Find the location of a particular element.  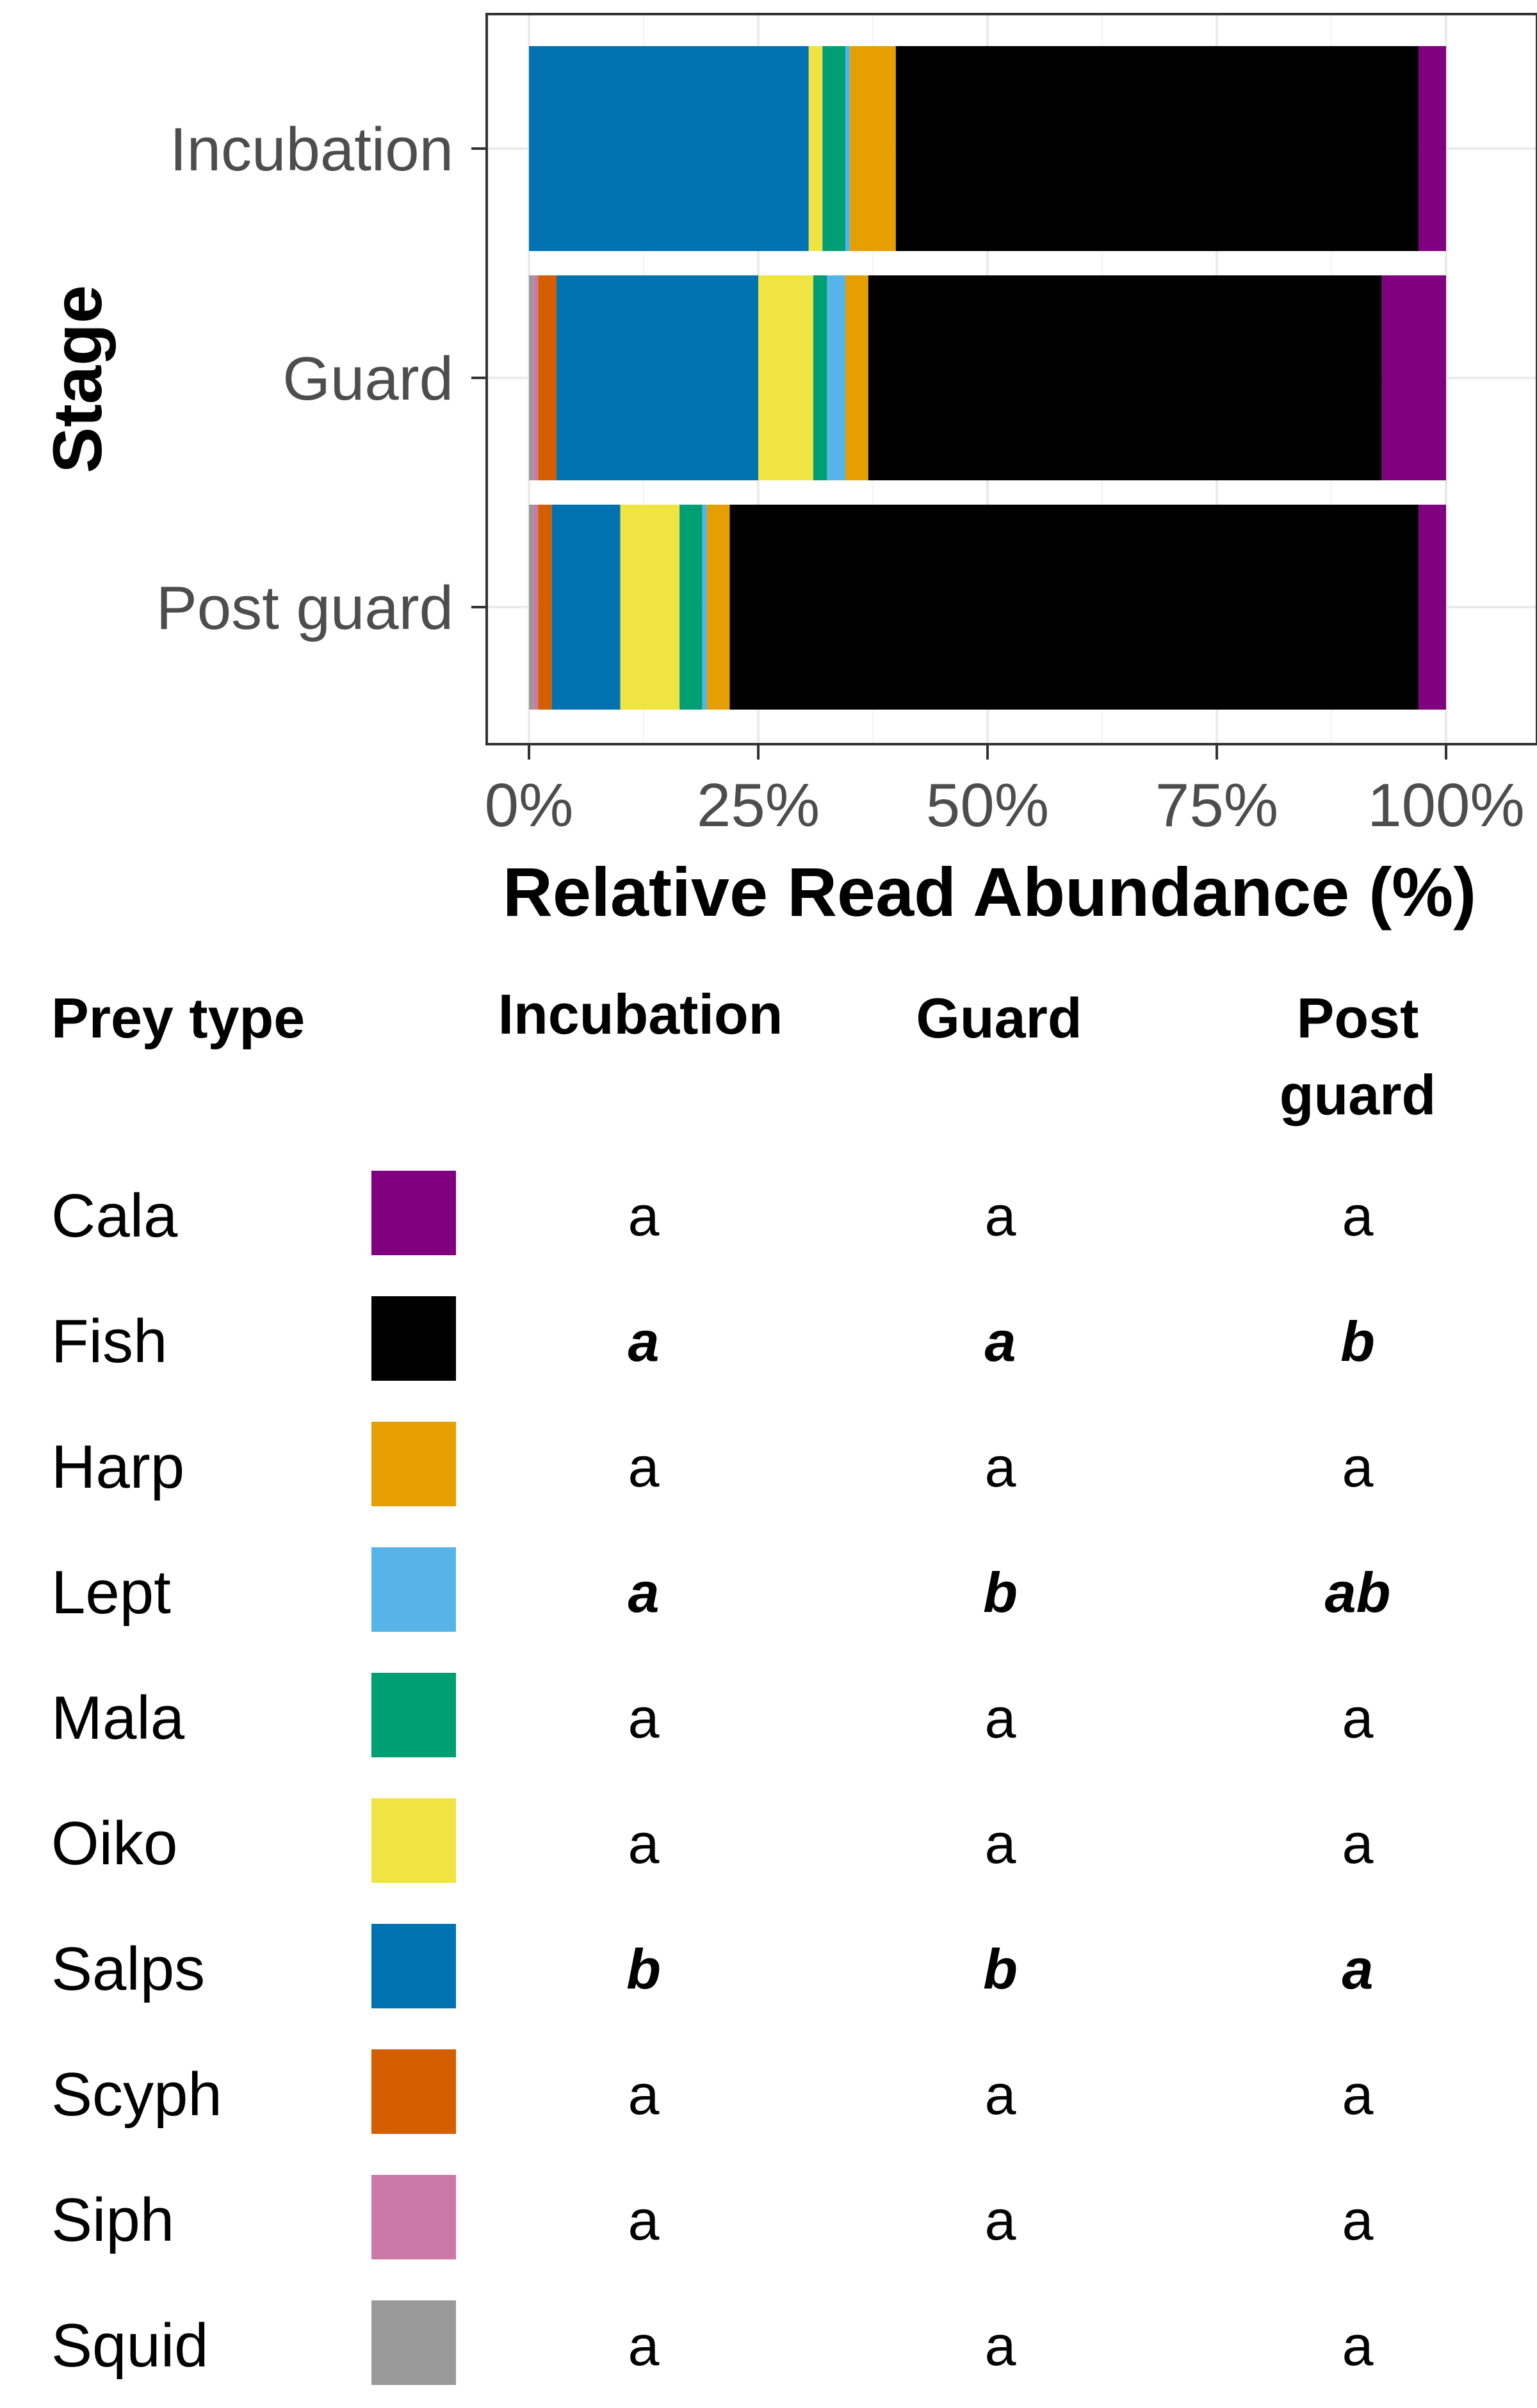

bar-segment-mala-incubation is located at coordinates (834, 148).